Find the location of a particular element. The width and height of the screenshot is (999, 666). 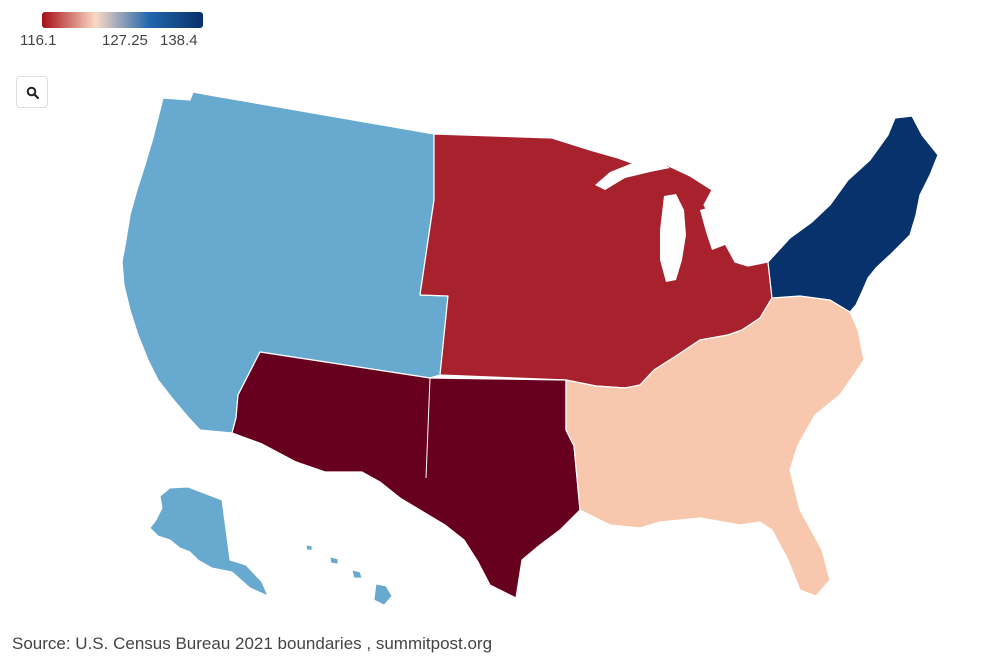

legend-min-label: 116.1 is located at coordinates (38, 40).